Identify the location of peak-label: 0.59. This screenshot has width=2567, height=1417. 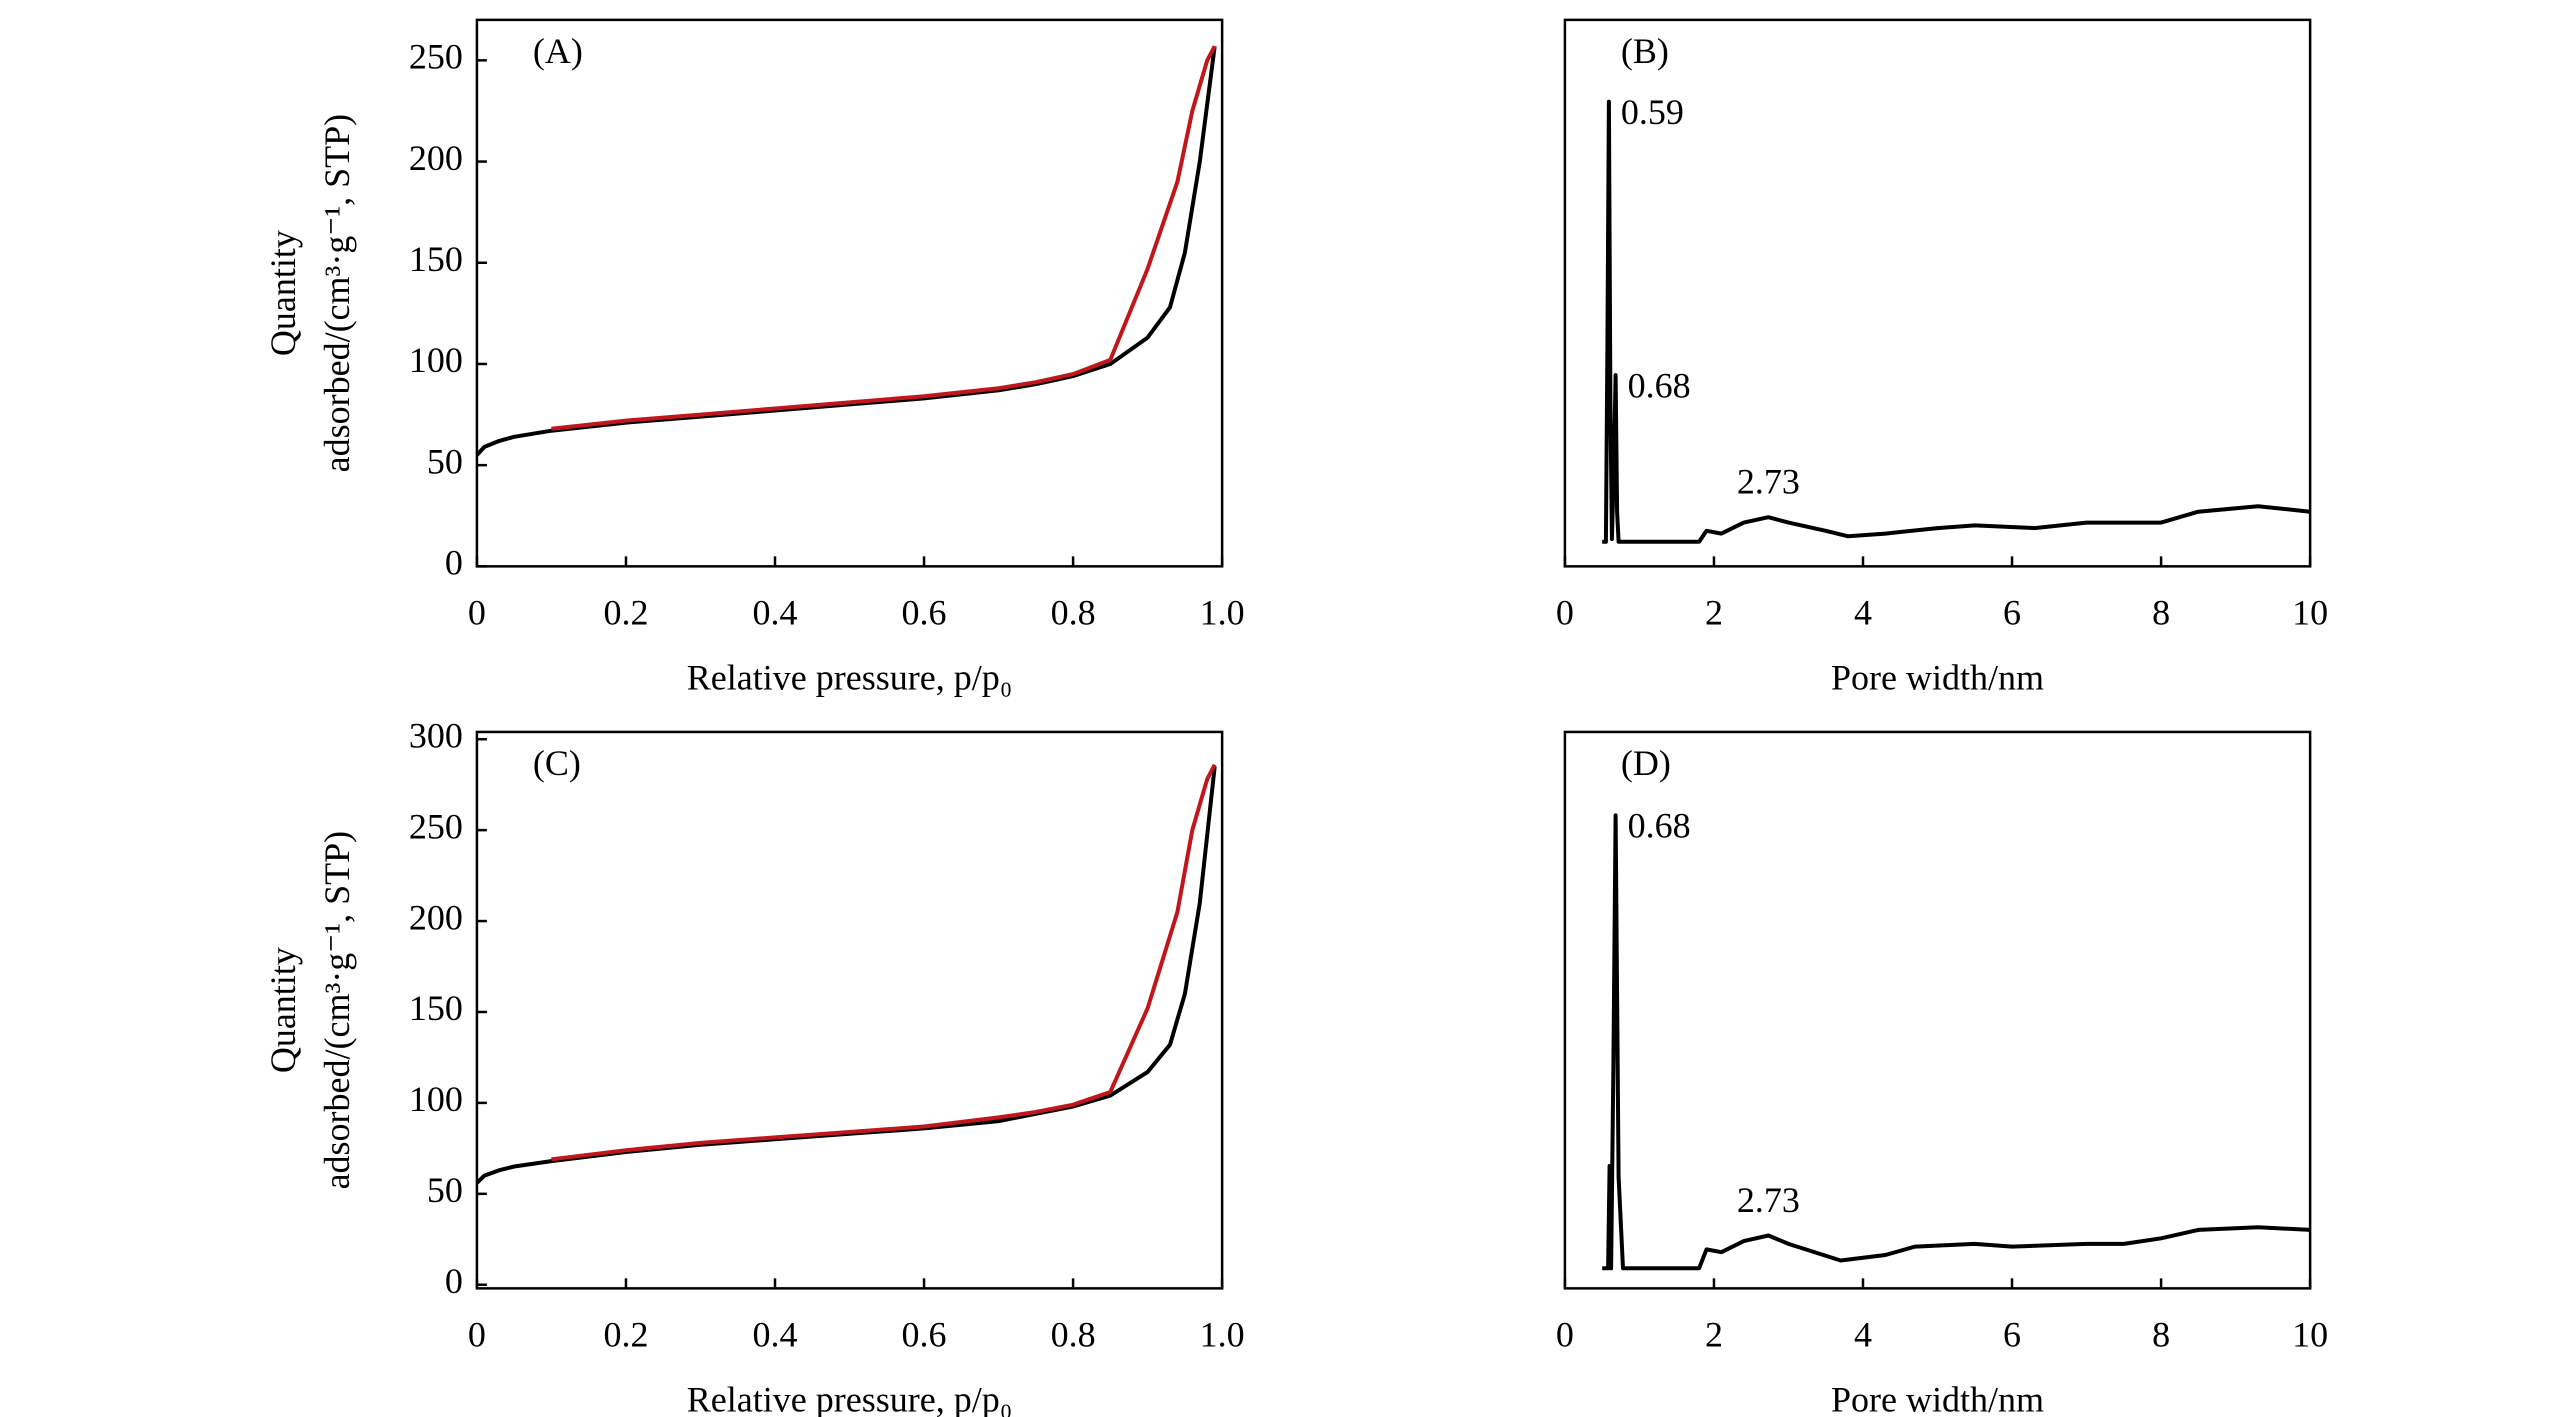
(1652, 112).